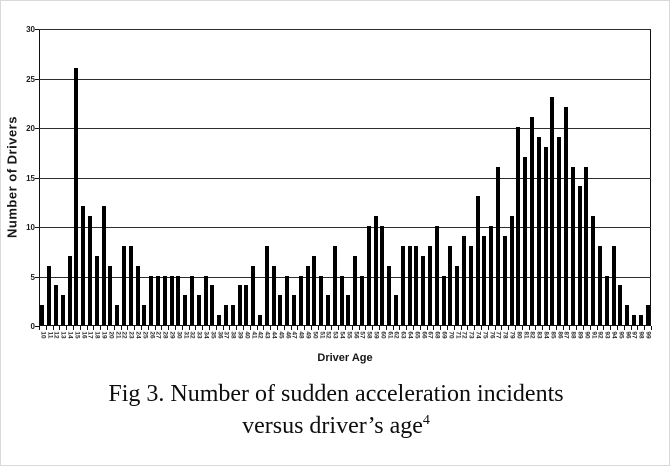  I want to click on y-tick-label-10: 10, so click(30, 227).